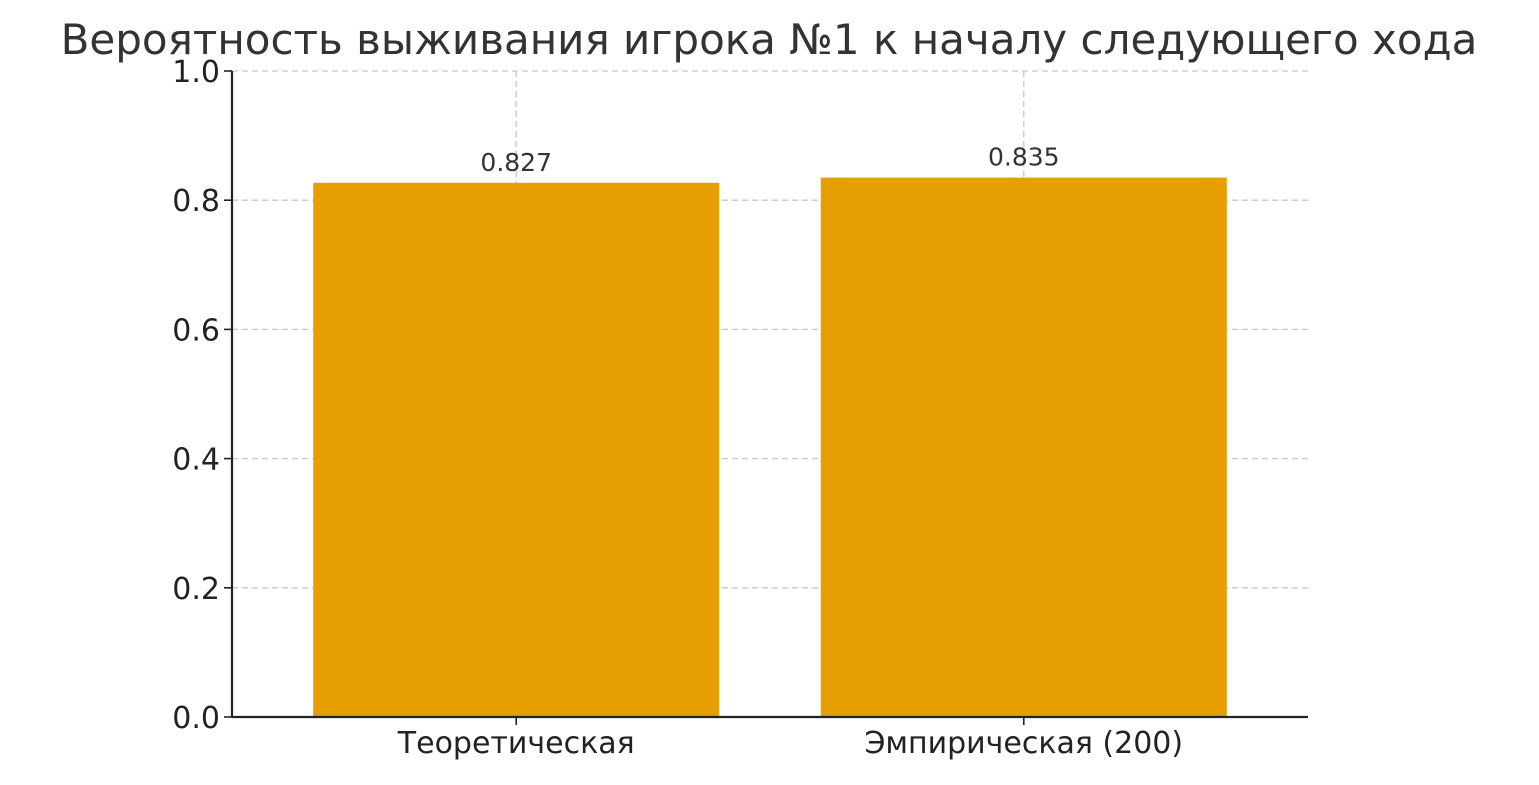 The height and width of the screenshot is (785, 1539). What do you see at coordinates (196, 460) in the screenshot?
I see `y-tick-label: 0.4` at bounding box center [196, 460].